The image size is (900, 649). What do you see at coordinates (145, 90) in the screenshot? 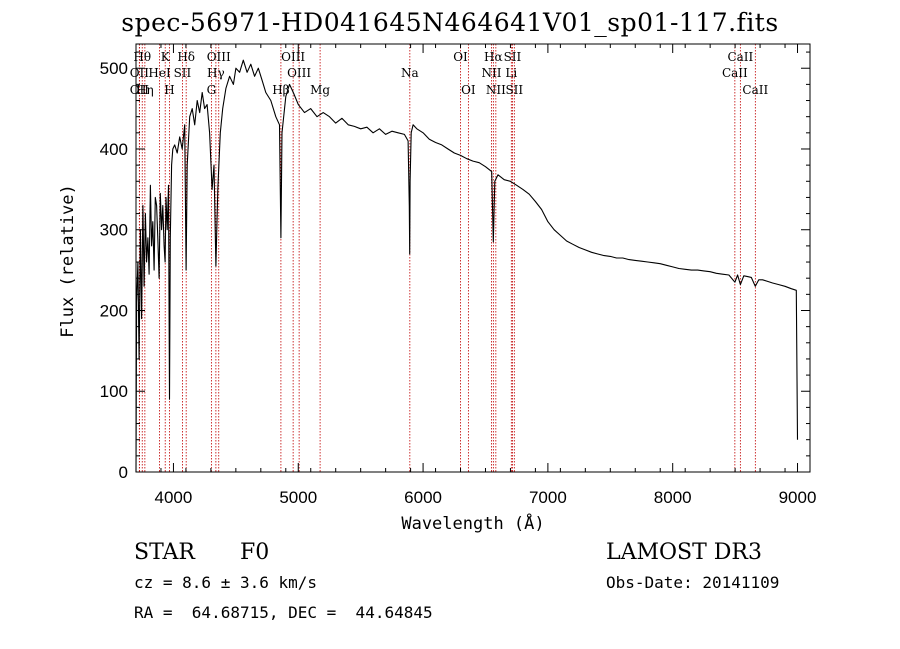
I see `line-label-3: Hη` at bounding box center [145, 90].